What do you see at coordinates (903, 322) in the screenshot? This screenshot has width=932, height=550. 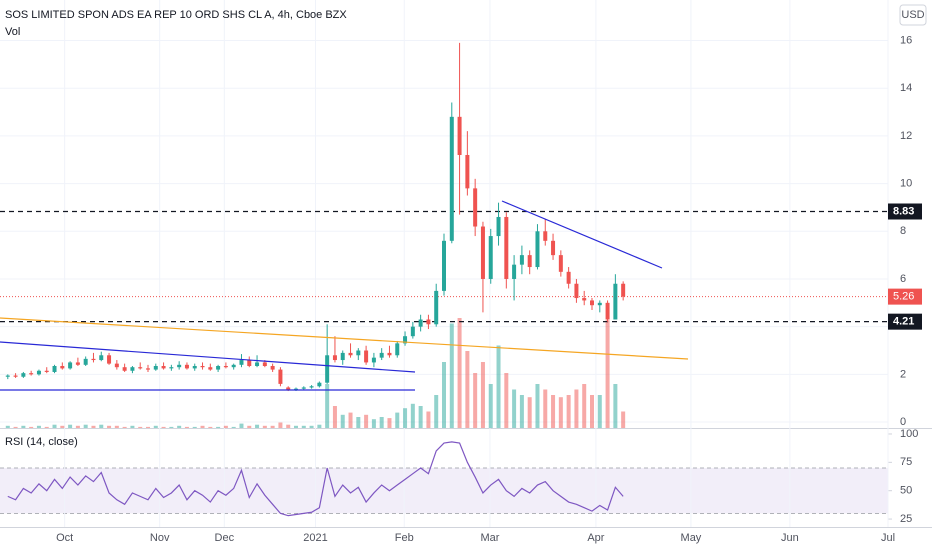 I see `level-label: 4.21` at bounding box center [903, 322].